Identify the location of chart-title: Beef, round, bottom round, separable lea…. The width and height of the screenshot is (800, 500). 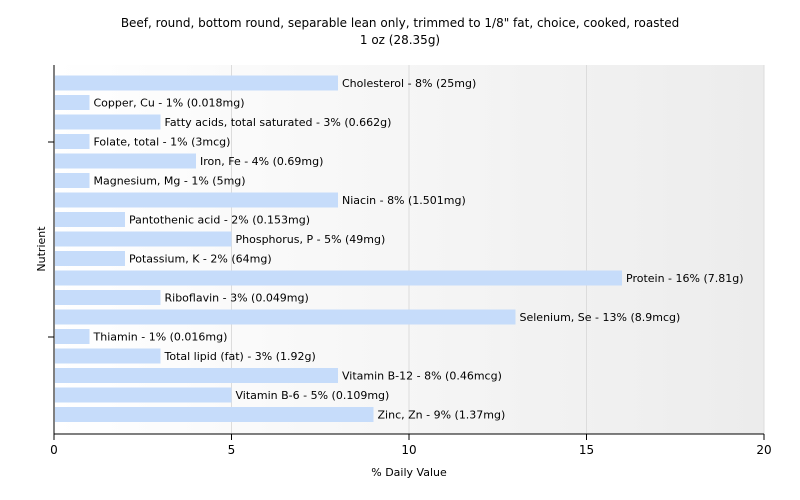
(400, 23).